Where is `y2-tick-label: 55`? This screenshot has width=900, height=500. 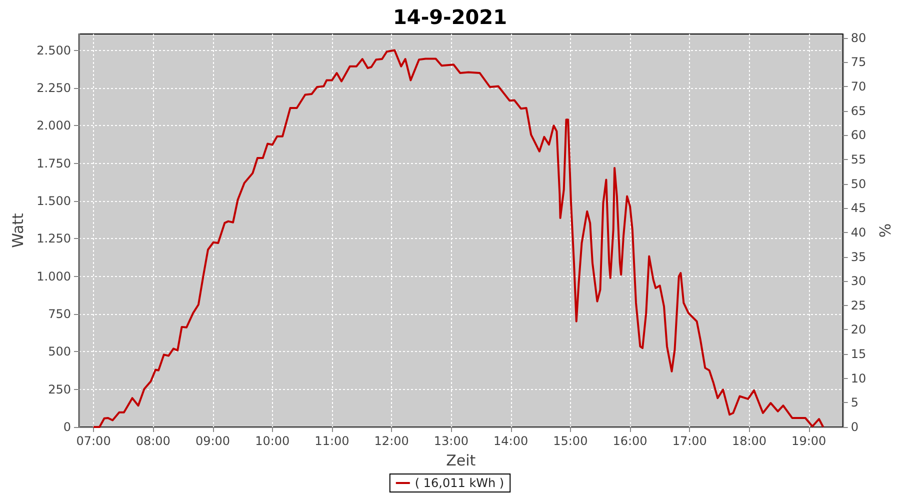
y2-tick-label: 55 is located at coordinates (858, 159).